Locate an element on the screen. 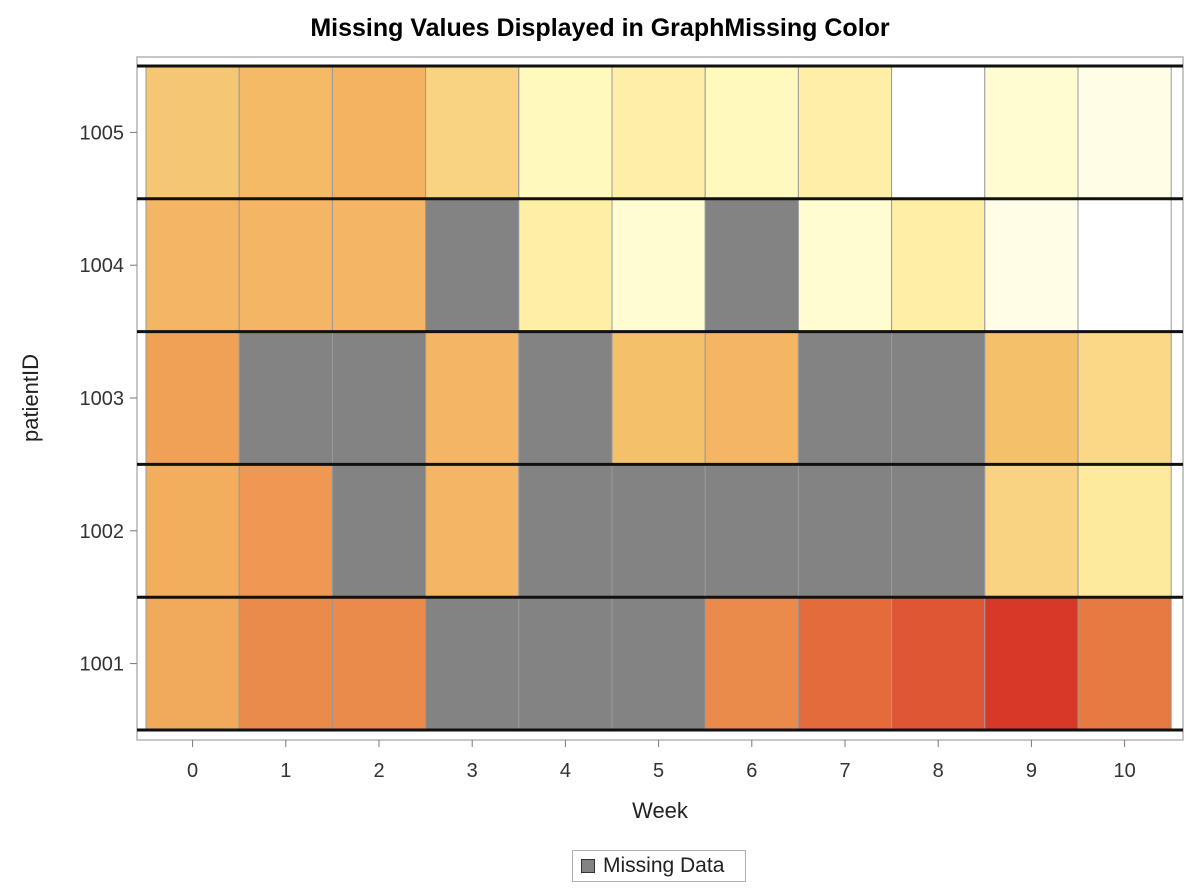 The image size is (1200, 894). x-tick-label: 3 is located at coordinates (472, 771).